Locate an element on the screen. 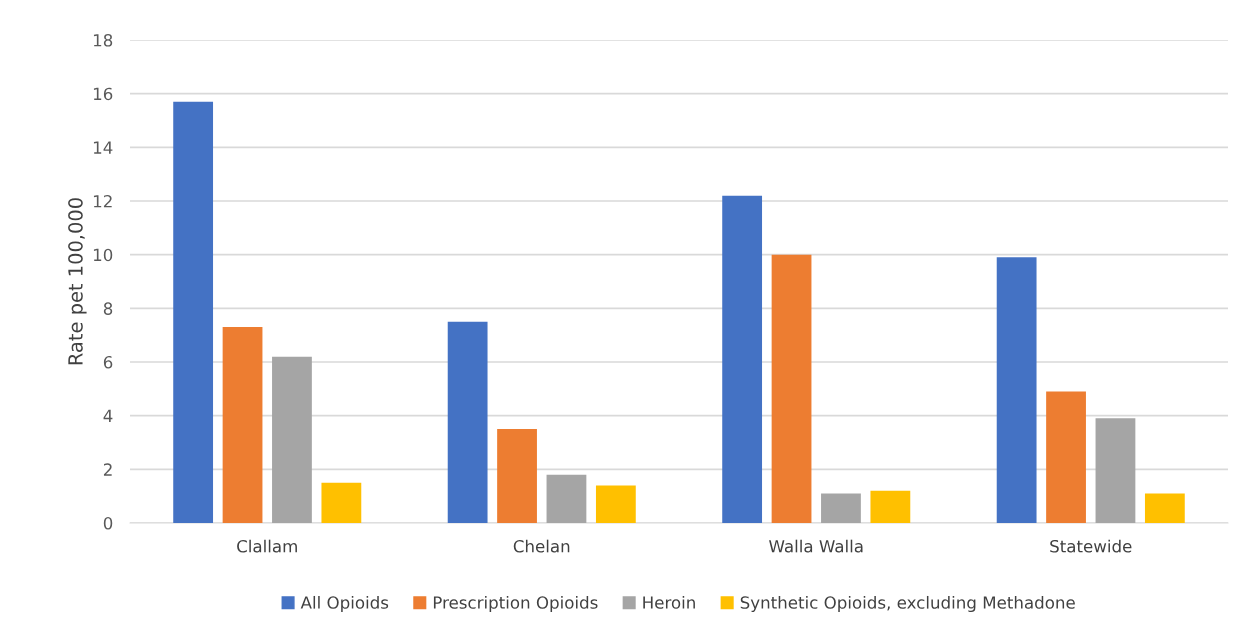 This screenshot has height=636, width=1254. y-tick-label: 16 is located at coordinates (103, 94).